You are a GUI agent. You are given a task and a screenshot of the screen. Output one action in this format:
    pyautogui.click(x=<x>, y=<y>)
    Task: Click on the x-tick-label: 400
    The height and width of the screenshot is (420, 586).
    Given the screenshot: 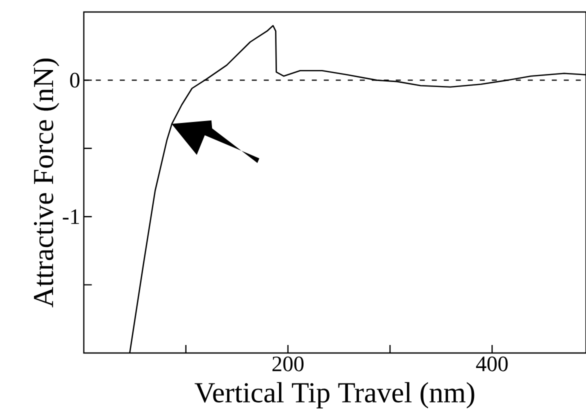 What is the action you would take?
    pyautogui.click(x=492, y=364)
    